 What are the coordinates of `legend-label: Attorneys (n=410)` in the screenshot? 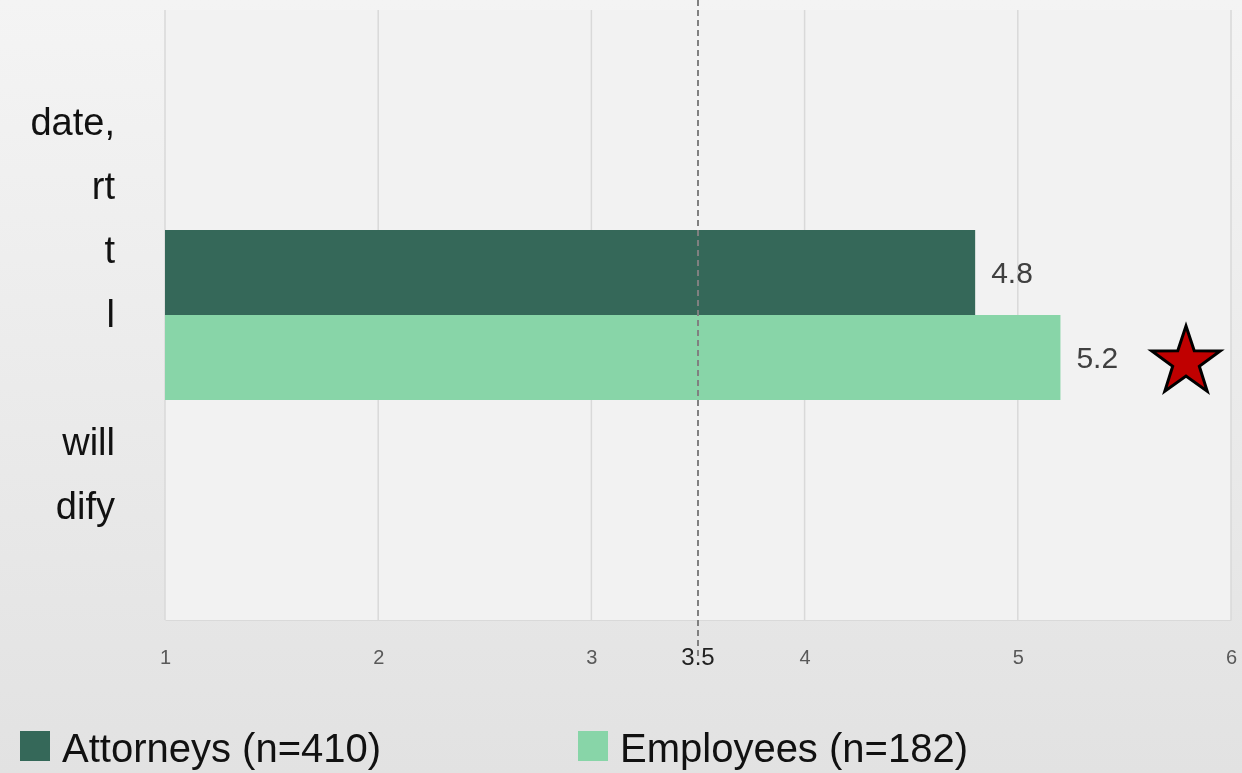 It's located at (222, 748).